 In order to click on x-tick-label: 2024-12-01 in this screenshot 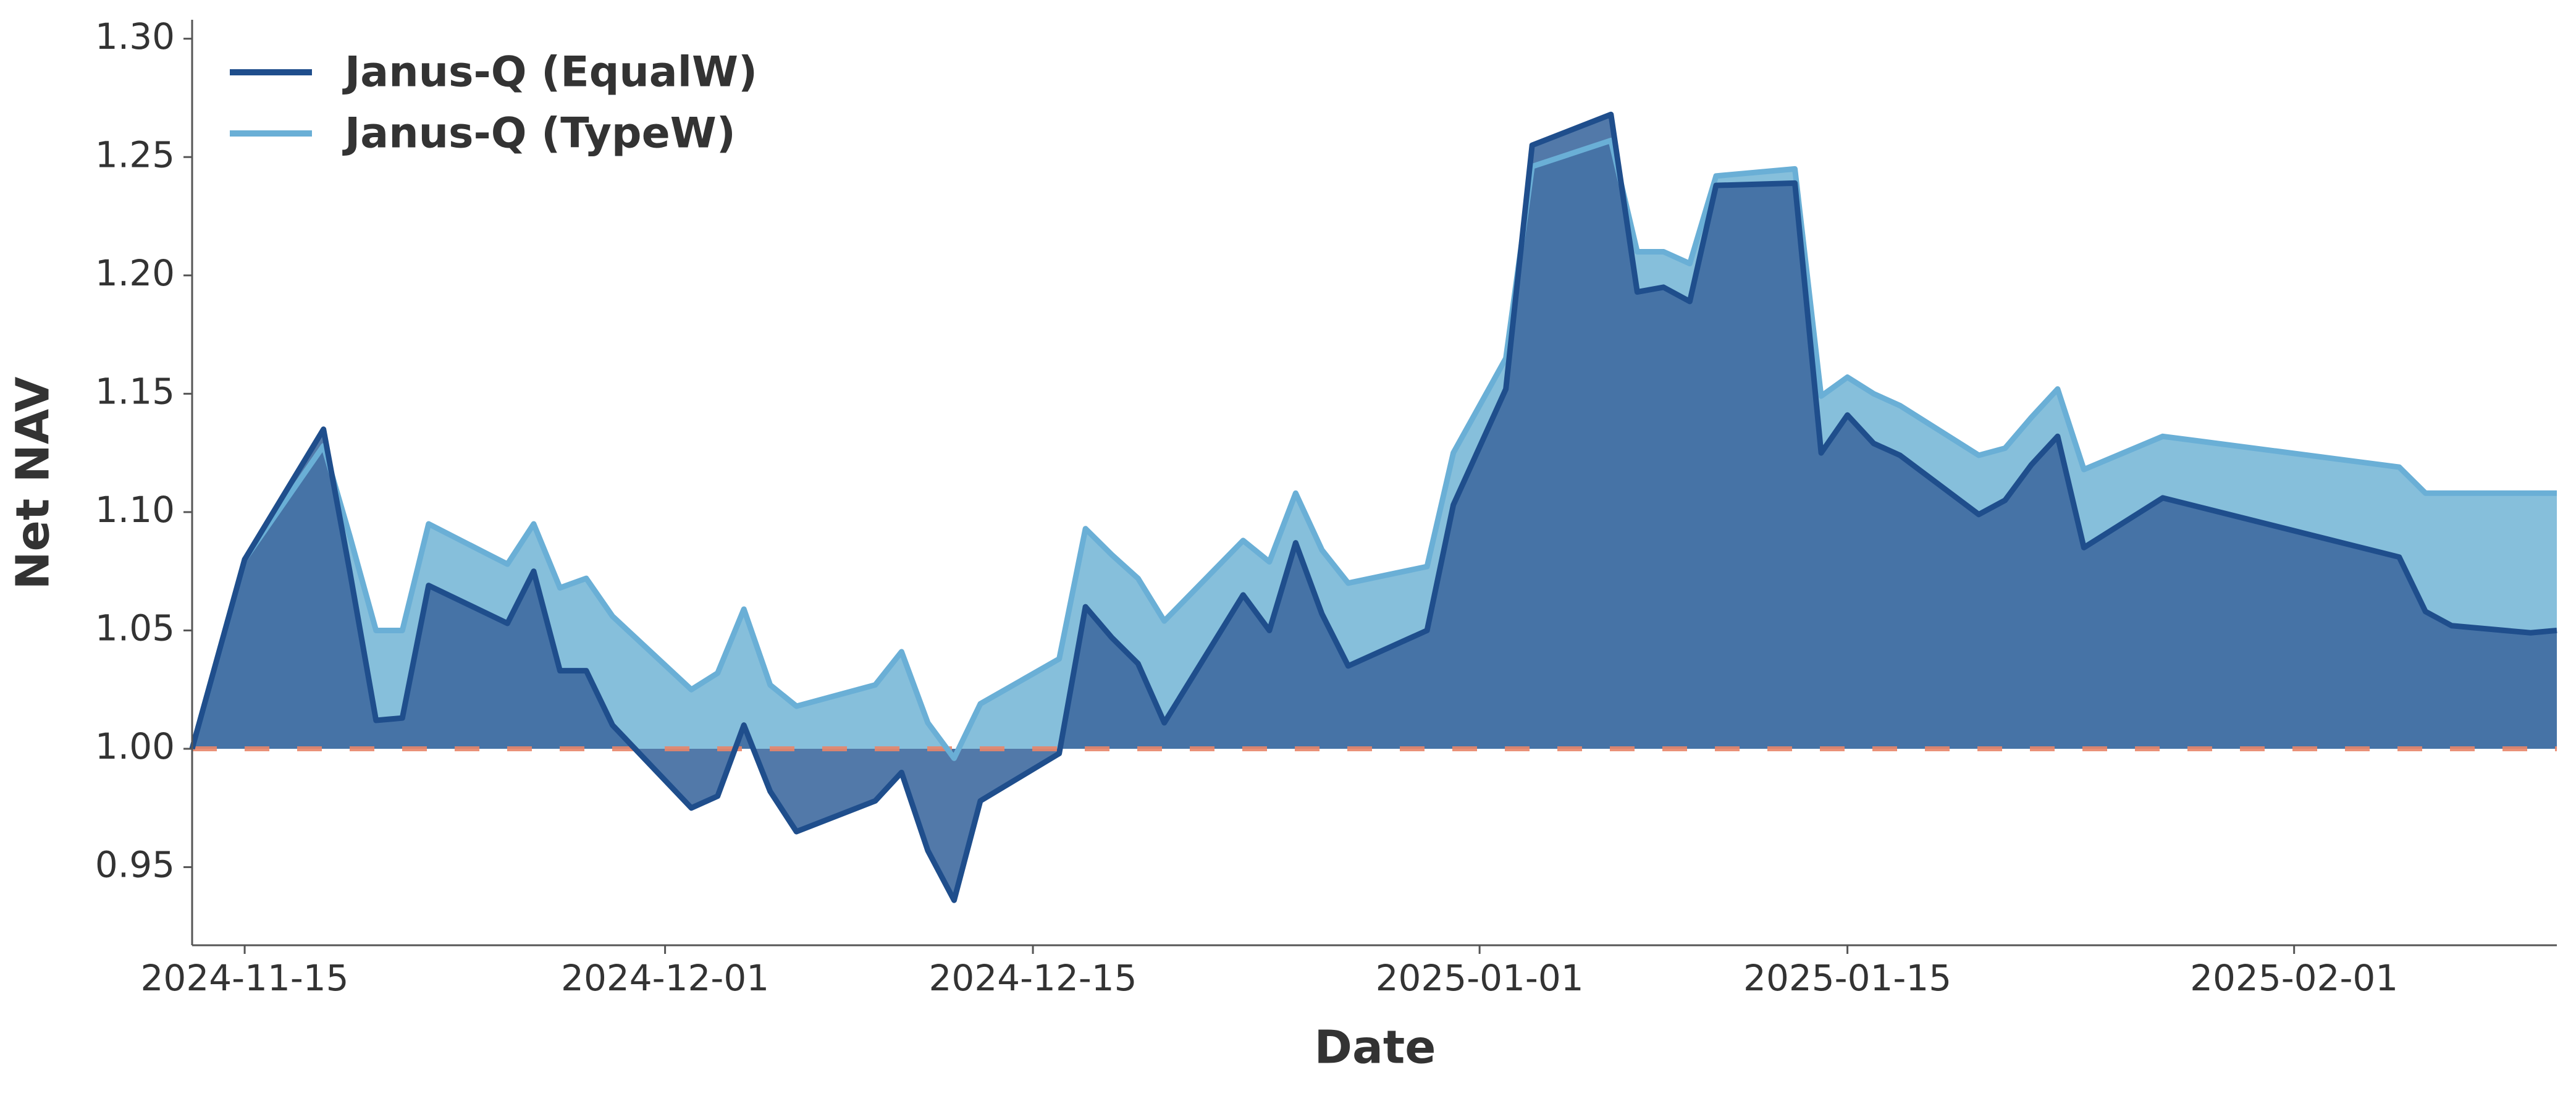, I will do `click(665, 978)`.